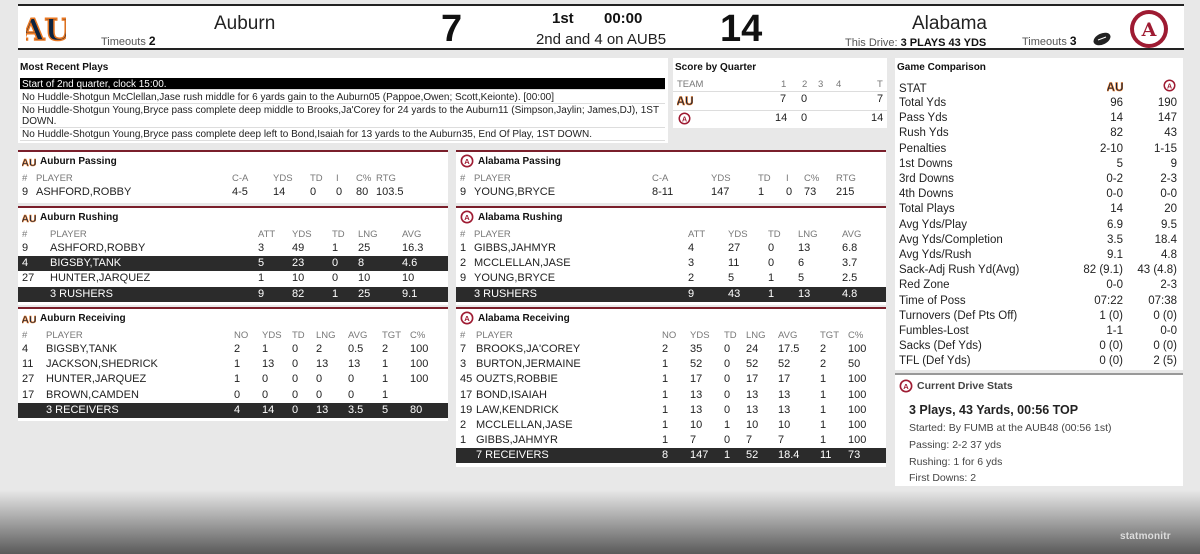  I want to click on cell: C%, so click(856, 335).